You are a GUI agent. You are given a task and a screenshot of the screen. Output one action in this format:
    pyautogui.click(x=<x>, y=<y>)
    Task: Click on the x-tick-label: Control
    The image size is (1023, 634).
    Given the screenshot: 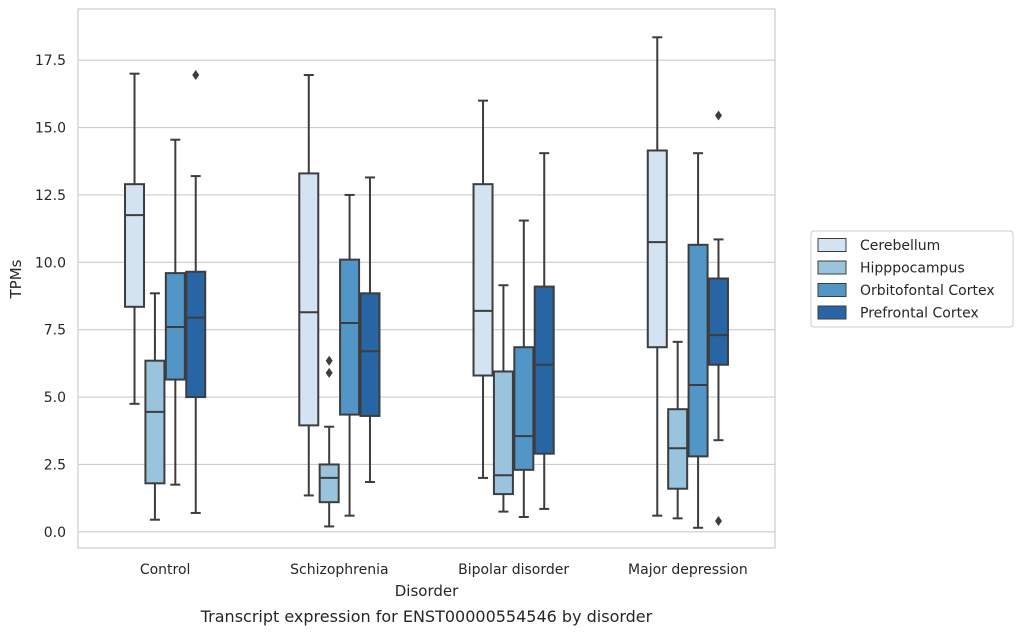 What is the action you would take?
    pyautogui.click(x=165, y=570)
    